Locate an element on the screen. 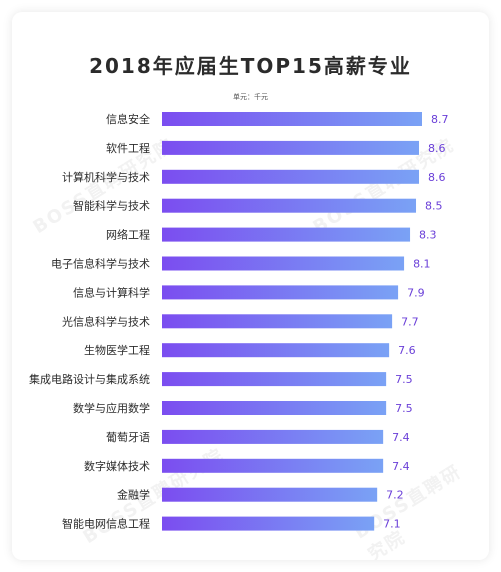  value-label: 8.5 is located at coordinates (434, 206).